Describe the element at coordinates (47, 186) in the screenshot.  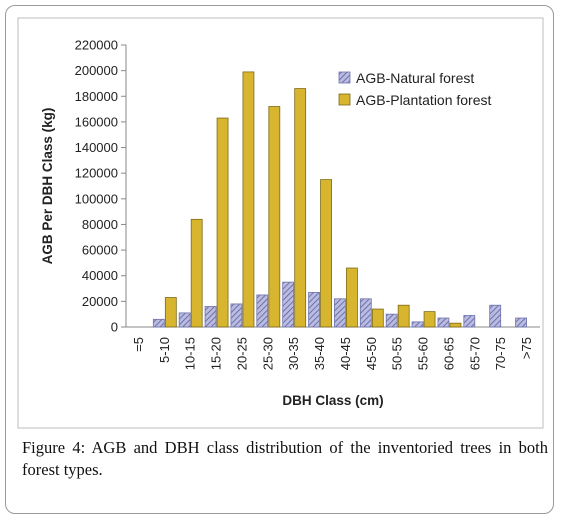
I see `y-axis-title: AGB Per DBH Class (kg)` at that location.